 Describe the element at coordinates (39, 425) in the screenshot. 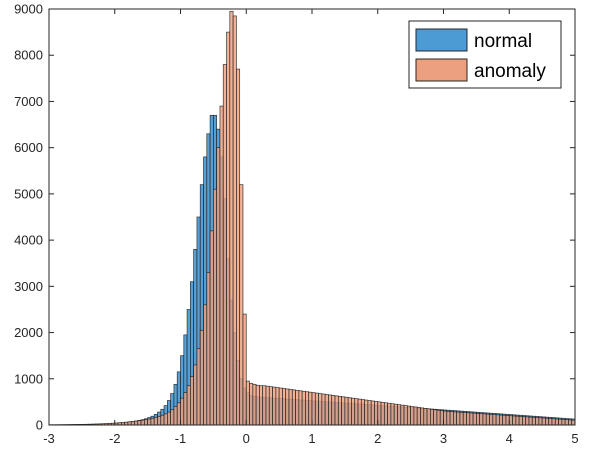

I see `y-tick-label: 0` at that location.